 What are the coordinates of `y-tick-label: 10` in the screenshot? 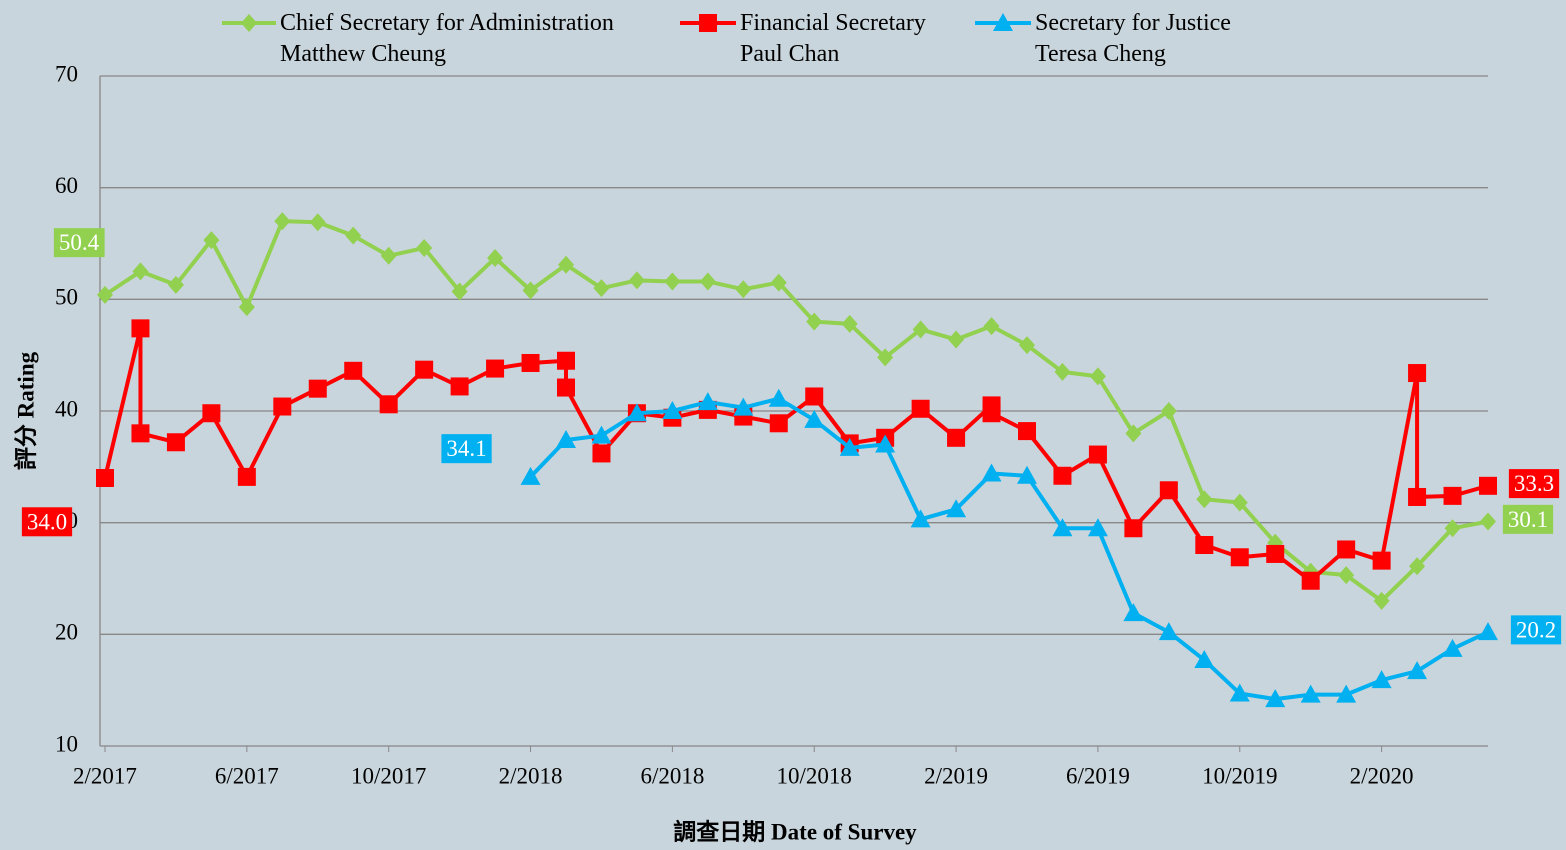 It's located at (66, 743).